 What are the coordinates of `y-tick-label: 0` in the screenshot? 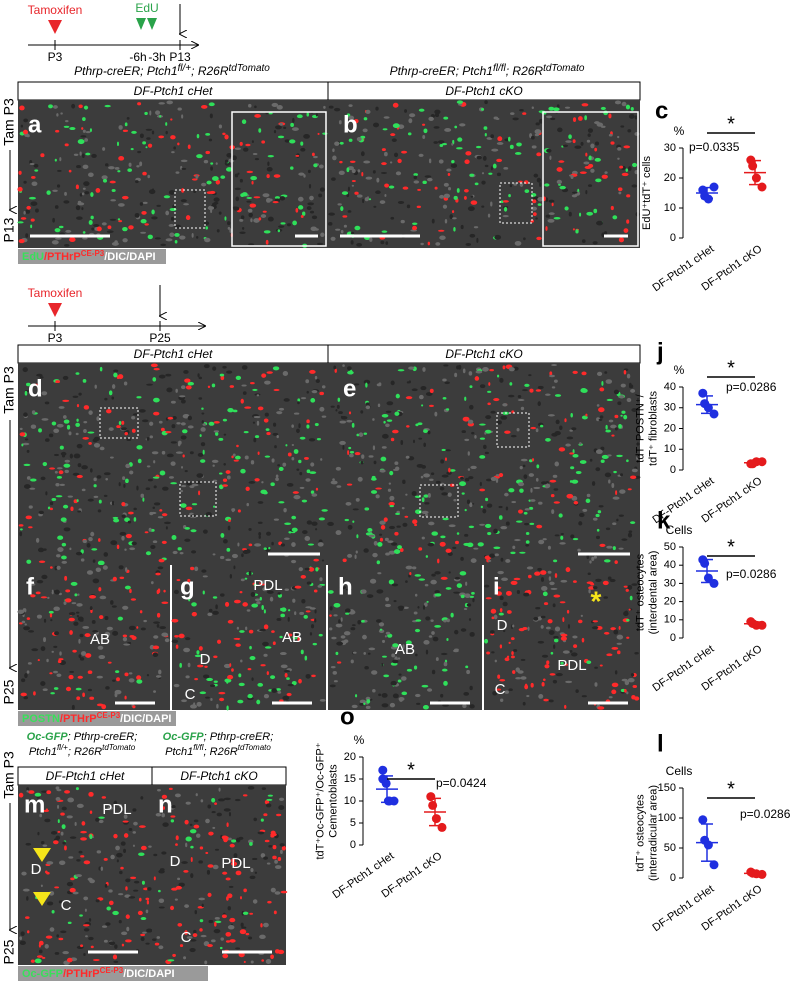 It's located at (673, 638).